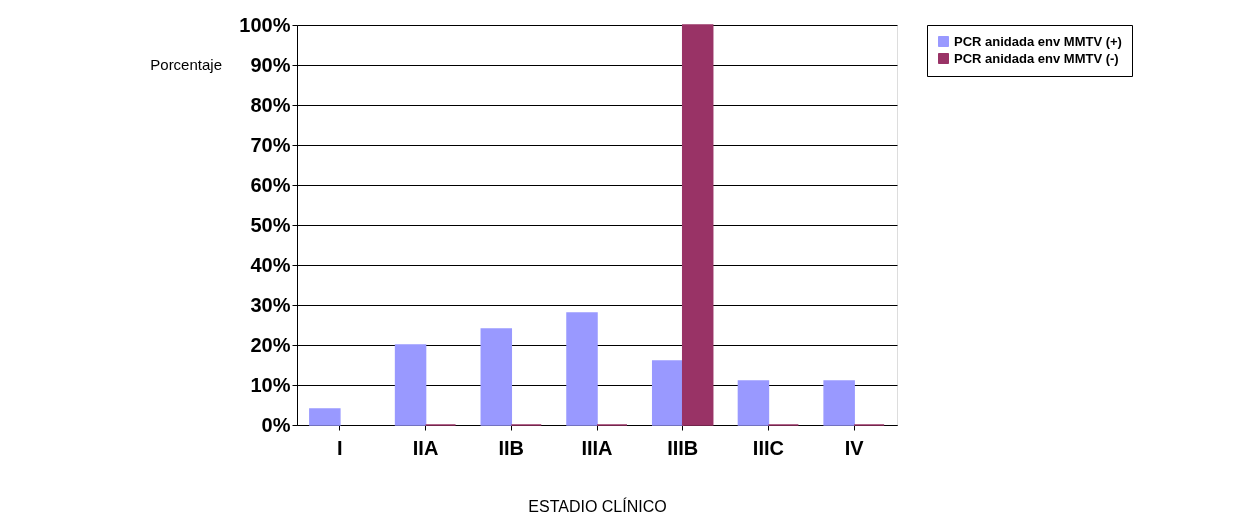 The image size is (1243, 532). I want to click on legend-label: PCR anidada env MMTV (+), so click(1038, 41).